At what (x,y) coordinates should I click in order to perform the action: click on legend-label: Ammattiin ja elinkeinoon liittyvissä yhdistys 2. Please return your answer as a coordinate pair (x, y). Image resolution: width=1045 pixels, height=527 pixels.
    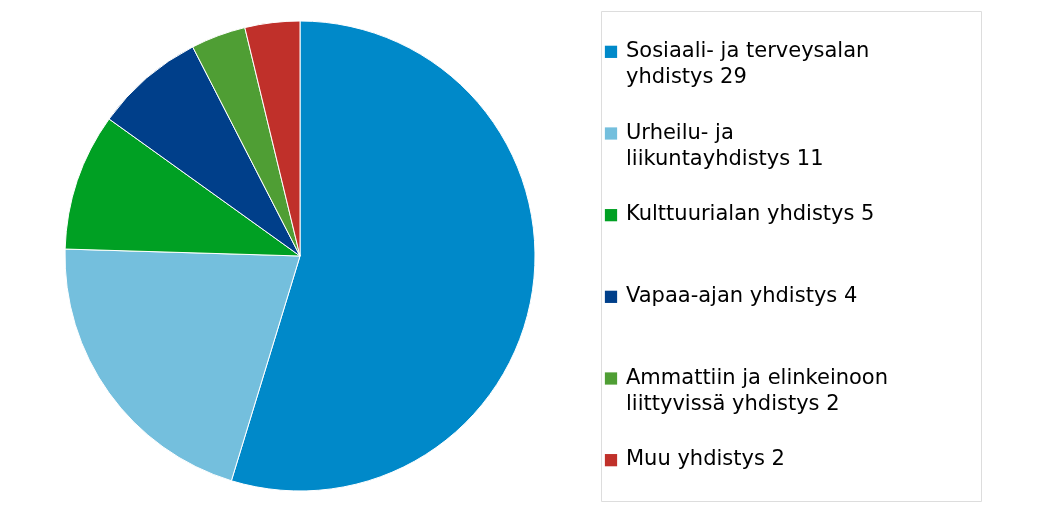
    Looking at the image, I should click on (757, 389).